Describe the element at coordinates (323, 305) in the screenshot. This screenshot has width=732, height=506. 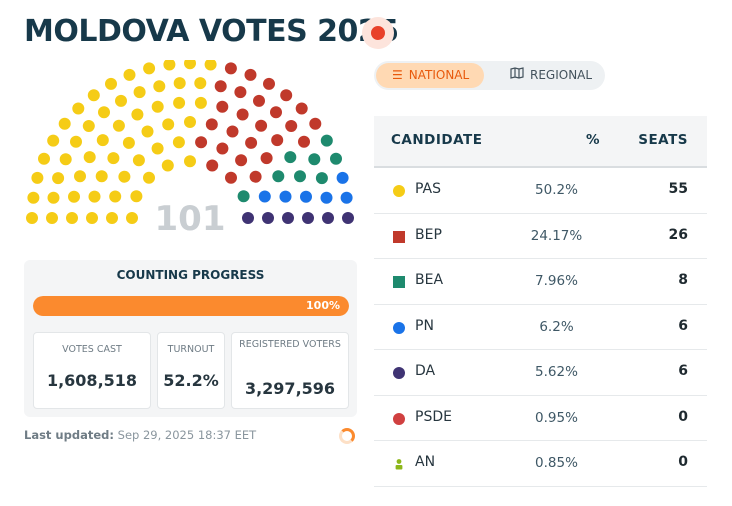
I see `progress-percent: 100%` at that location.